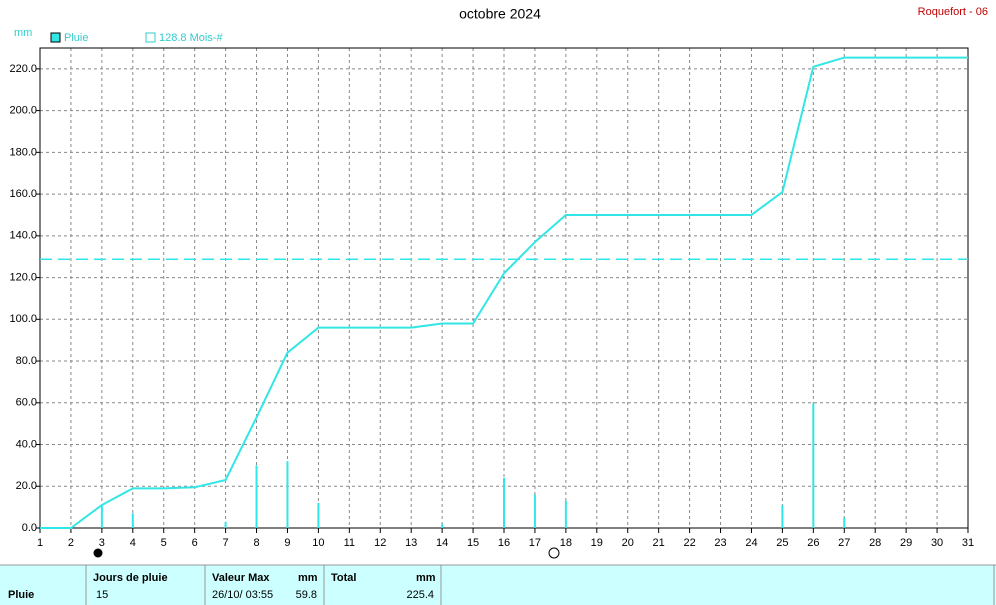 The height and width of the screenshot is (605, 996). Describe the element at coordinates (71, 543) in the screenshot. I see `x-tick-label: 2` at that location.